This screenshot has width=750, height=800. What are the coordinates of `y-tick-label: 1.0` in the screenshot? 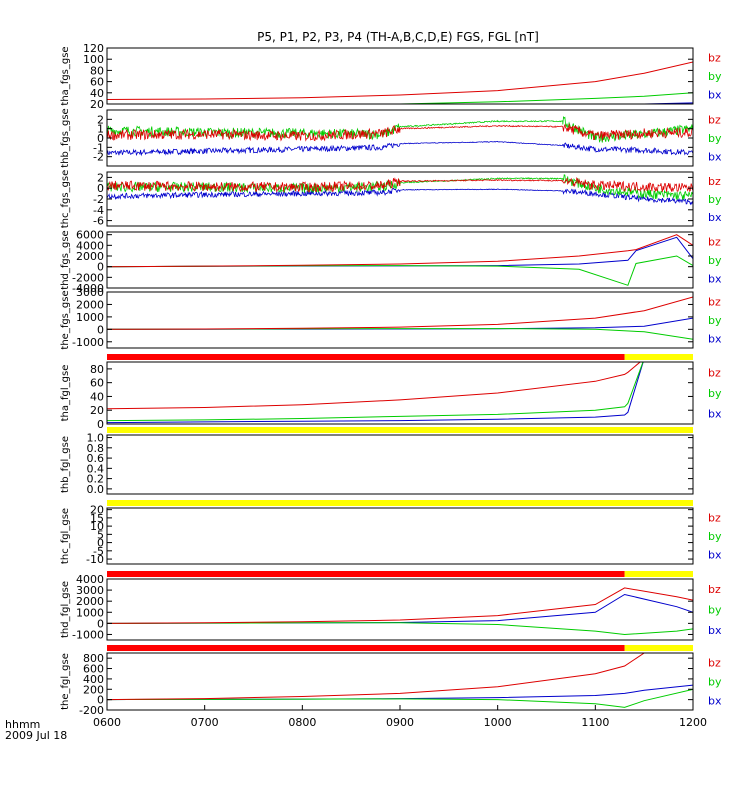 It's located at (96, 438).